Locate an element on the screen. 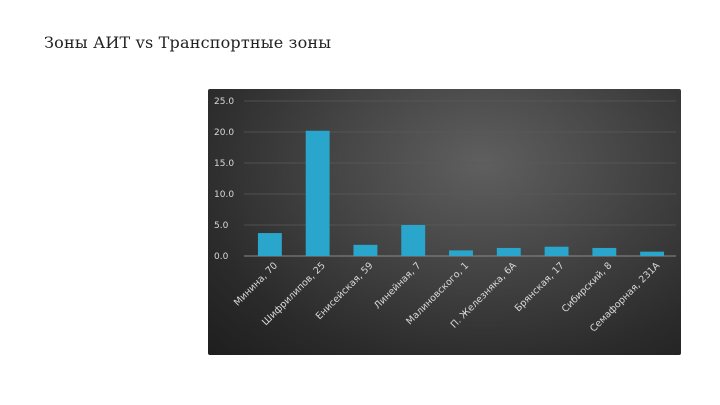 The image size is (720, 405). y-tick-label: 10.0 is located at coordinates (224, 195).